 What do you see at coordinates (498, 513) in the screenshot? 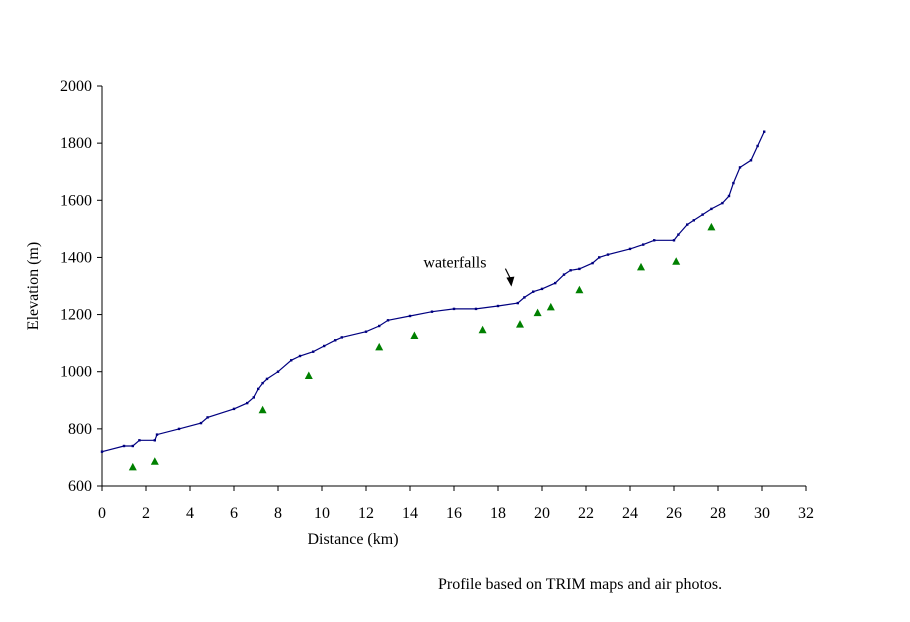
I see `x-tick-label: 18` at bounding box center [498, 513].